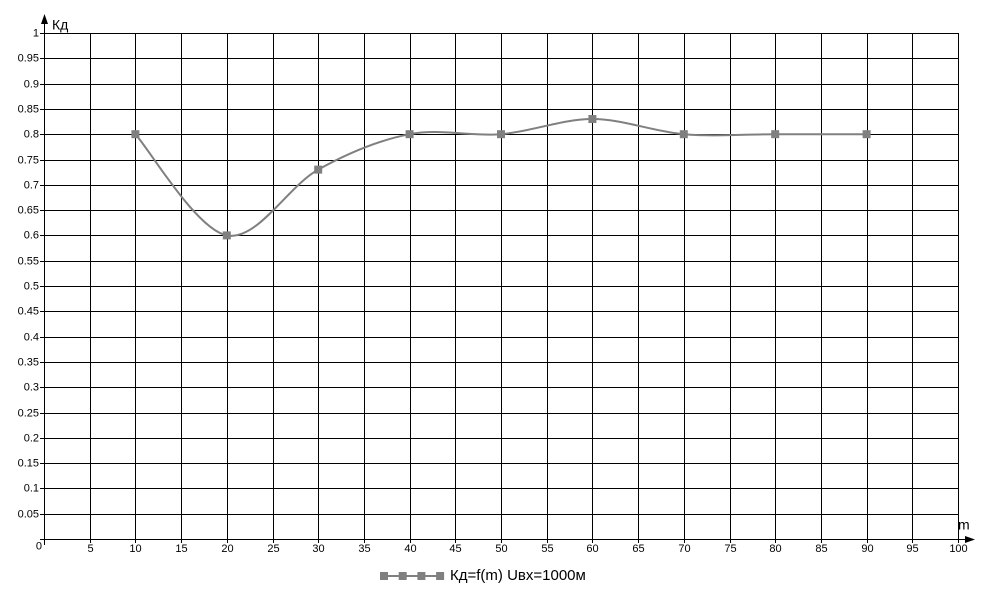 Image resolution: width=1000 pixels, height=600 pixels. I want to click on y-tick-label: 0.4, so click(31, 337).